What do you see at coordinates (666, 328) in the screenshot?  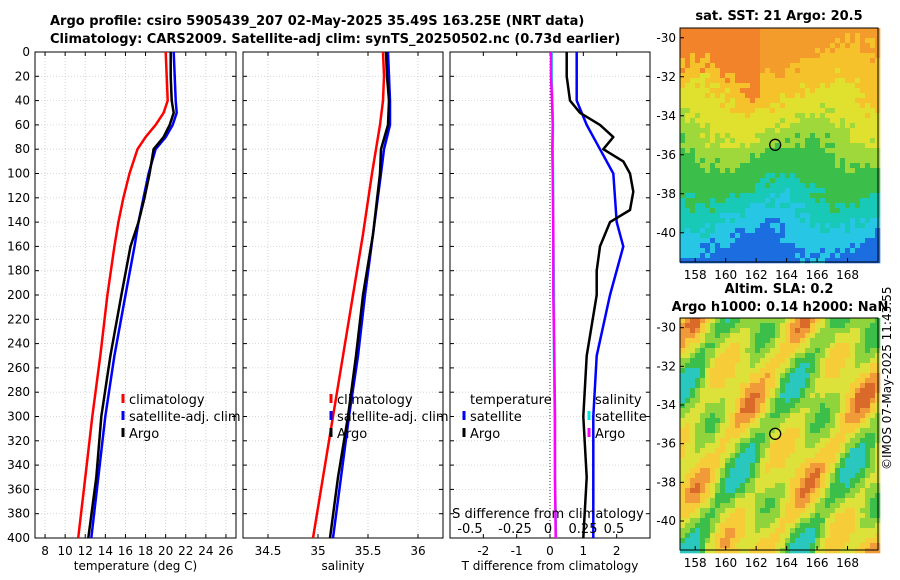 I see `y-tick-label: -30` at bounding box center [666, 328].